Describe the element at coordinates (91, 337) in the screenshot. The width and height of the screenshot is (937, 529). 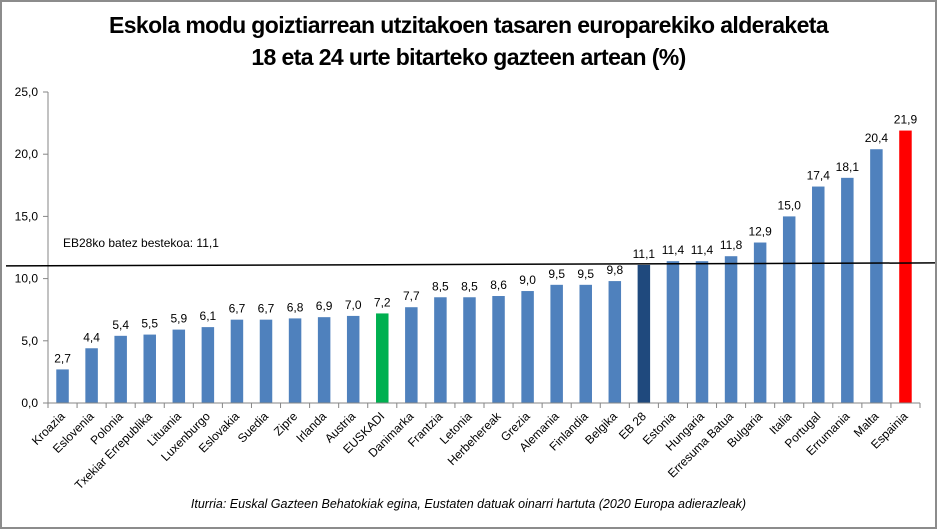
I see `data-label: 4,4` at that location.